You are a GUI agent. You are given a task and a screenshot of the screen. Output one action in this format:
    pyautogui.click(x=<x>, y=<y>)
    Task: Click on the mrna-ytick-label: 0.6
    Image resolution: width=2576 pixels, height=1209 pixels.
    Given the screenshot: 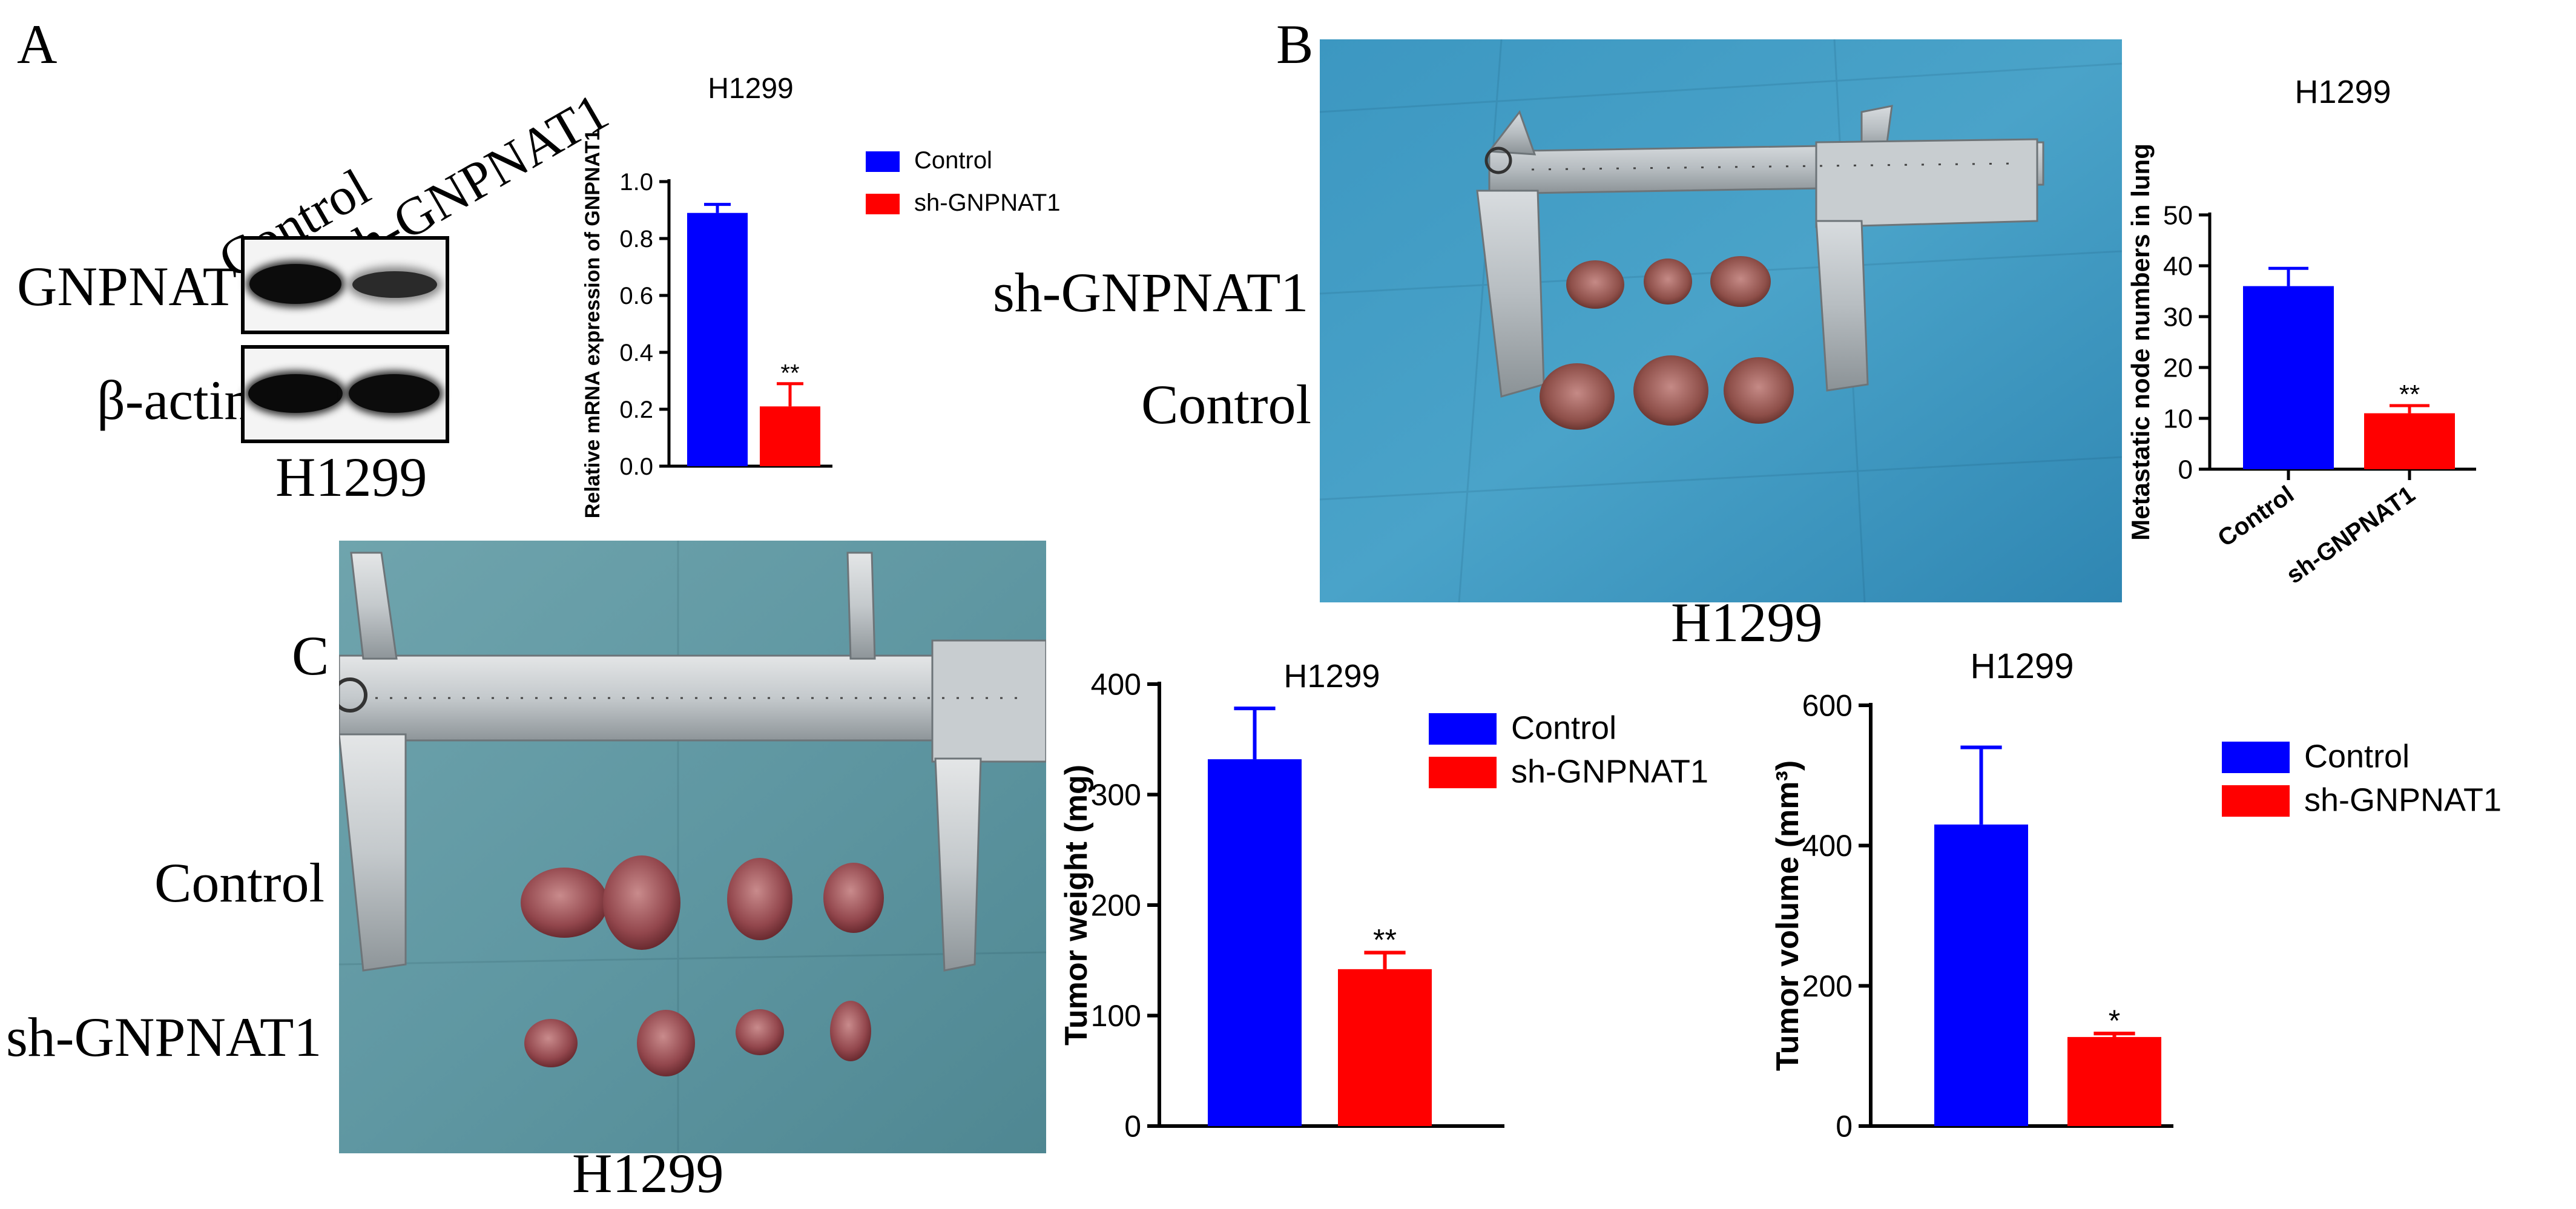 What is the action you would take?
    pyautogui.click(x=636, y=296)
    